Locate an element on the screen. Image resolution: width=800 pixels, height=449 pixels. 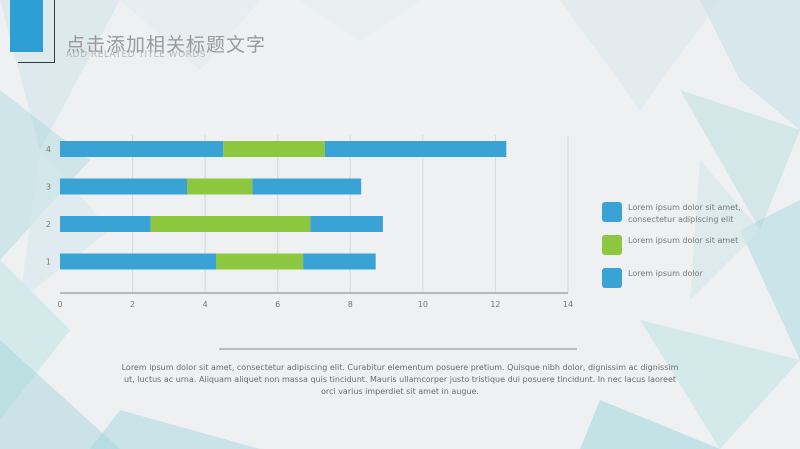
x-tick-label: 4 is located at coordinates (205, 304).